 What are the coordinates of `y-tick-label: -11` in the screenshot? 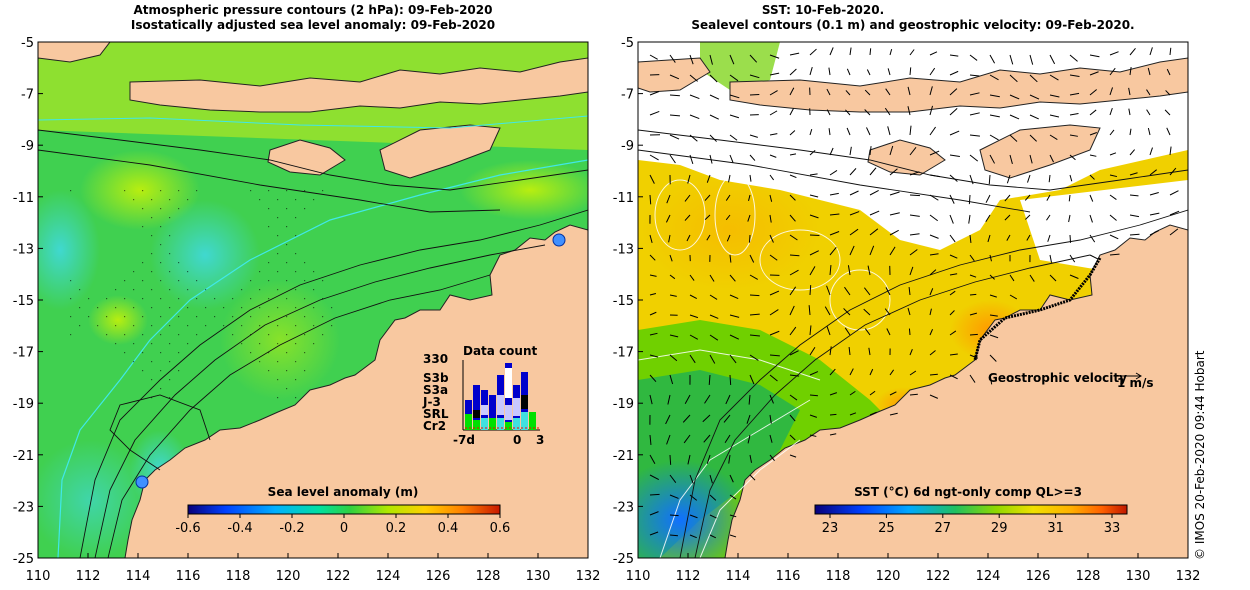 It's located at (623, 198).